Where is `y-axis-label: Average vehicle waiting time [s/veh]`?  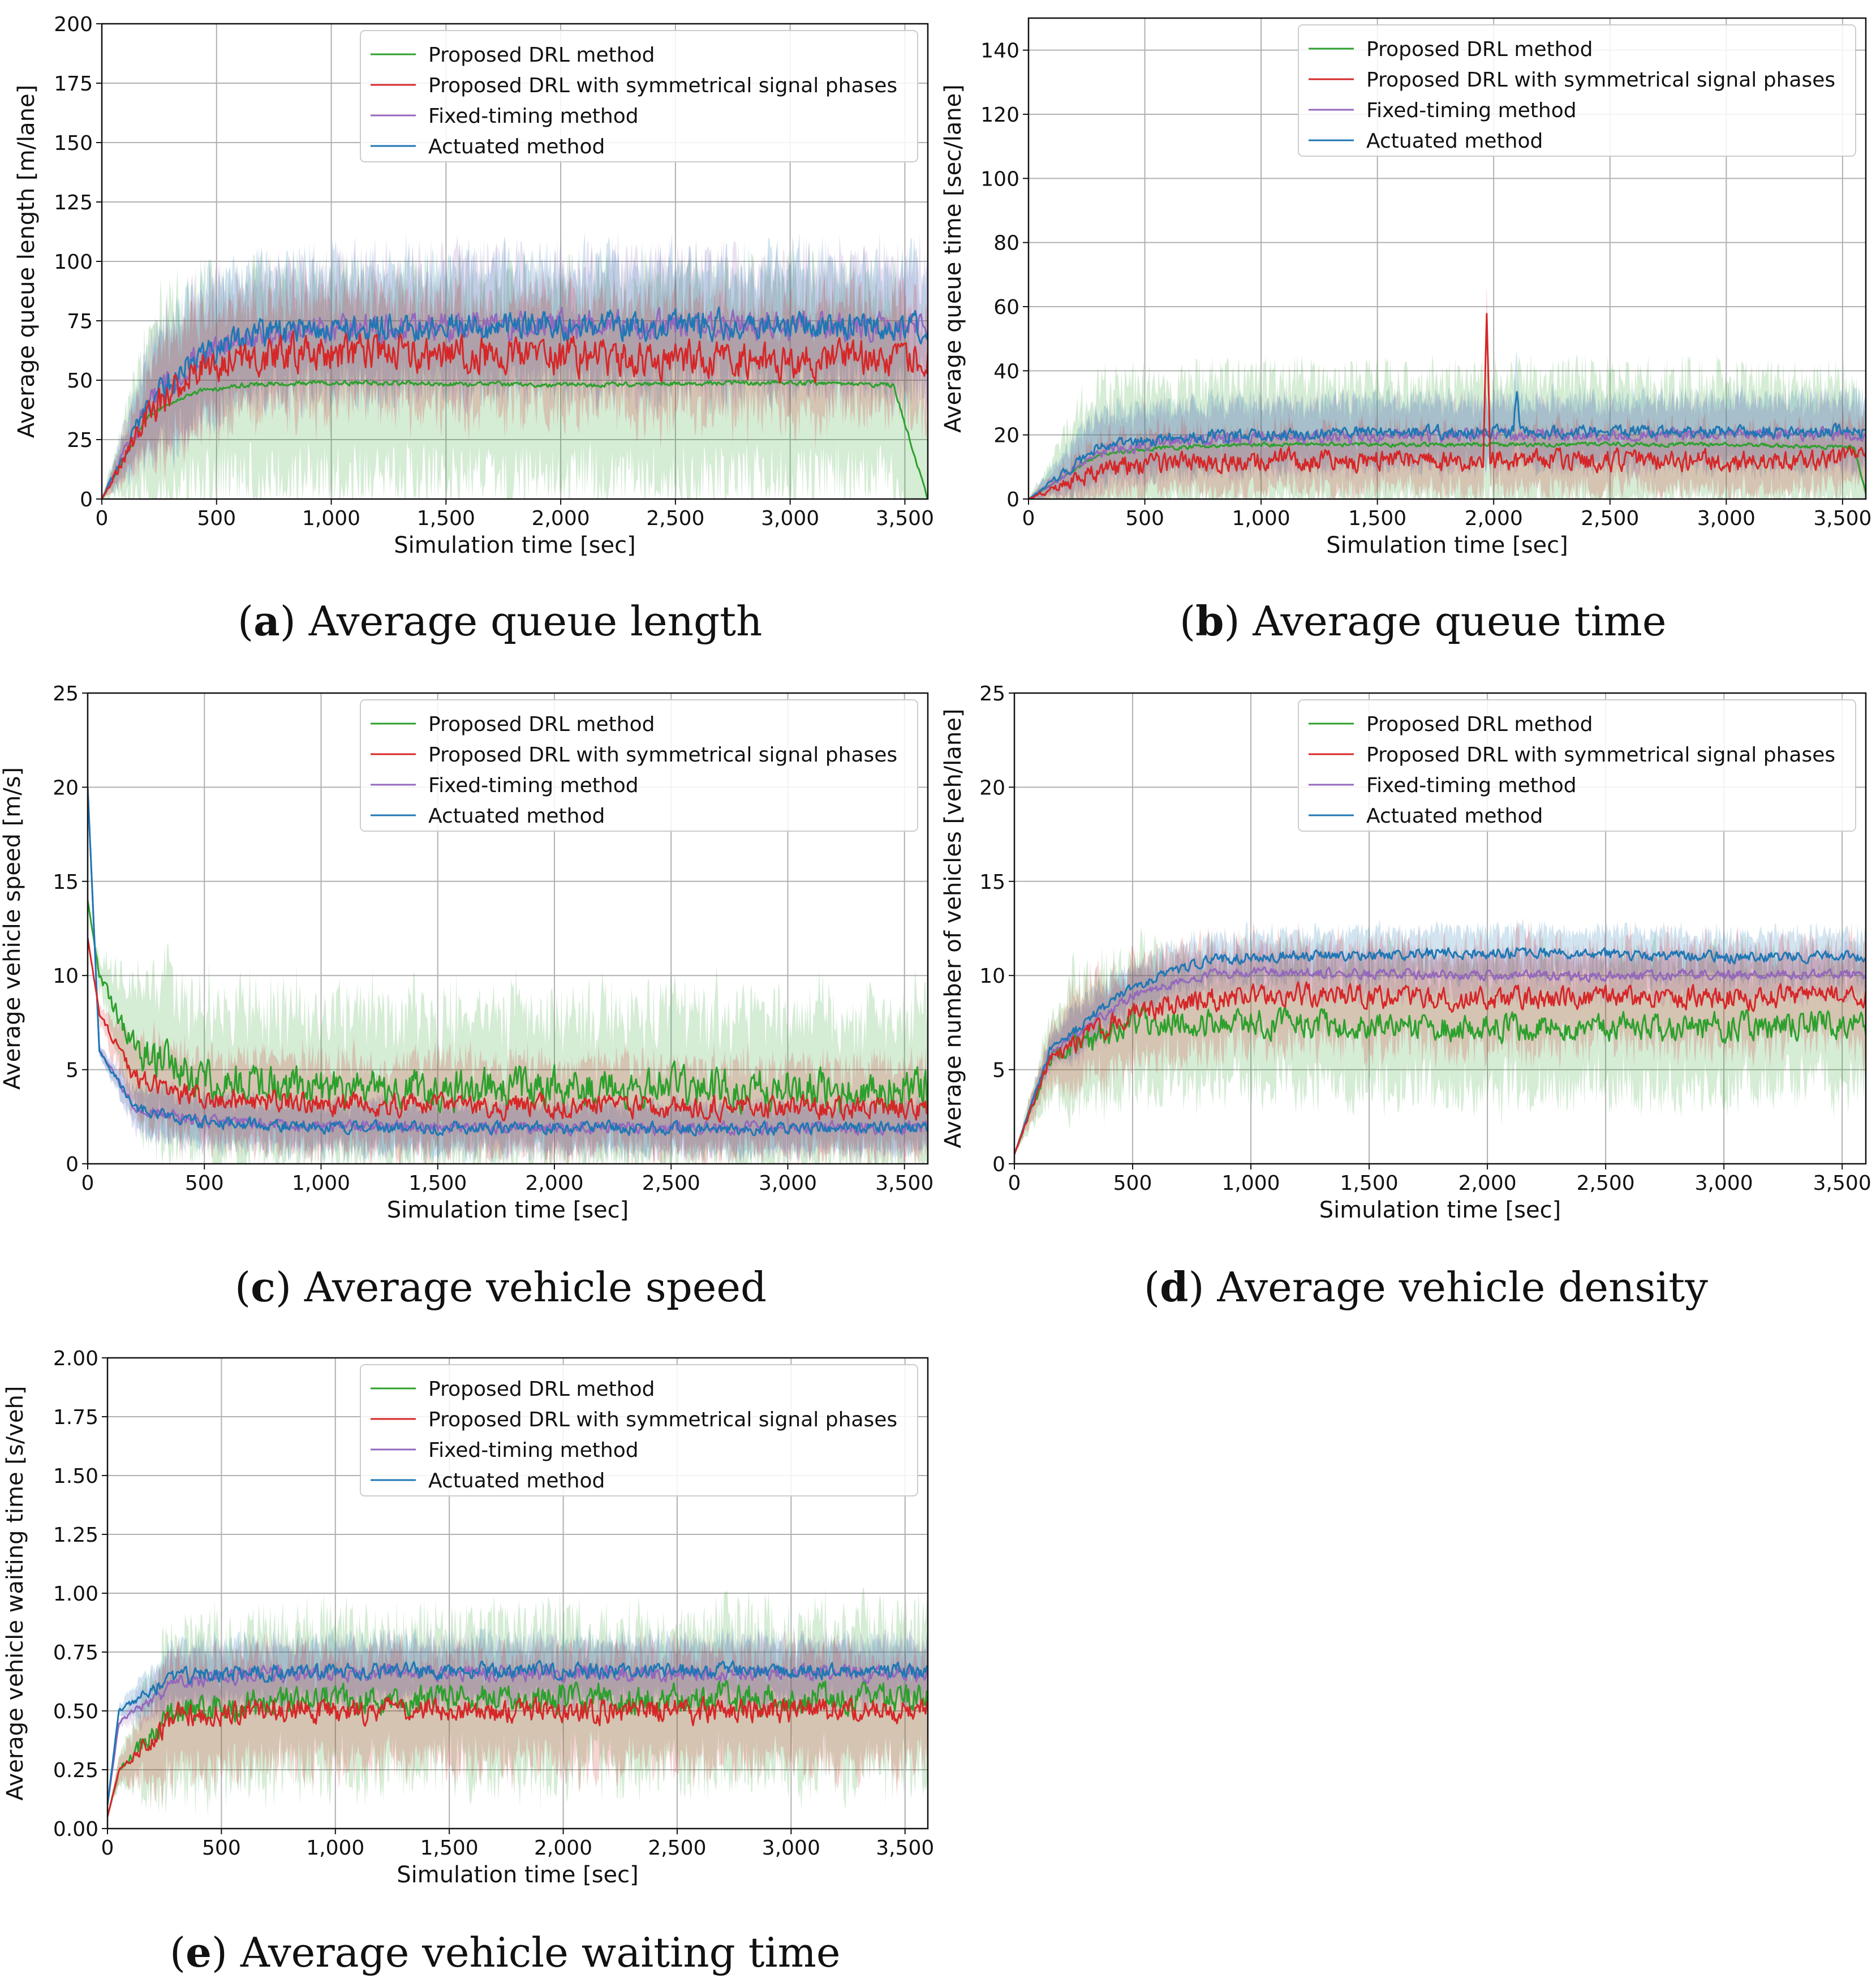
y-axis-label: Average vehicle waiting time [s/veh] is located at coordinates (15, 1593).